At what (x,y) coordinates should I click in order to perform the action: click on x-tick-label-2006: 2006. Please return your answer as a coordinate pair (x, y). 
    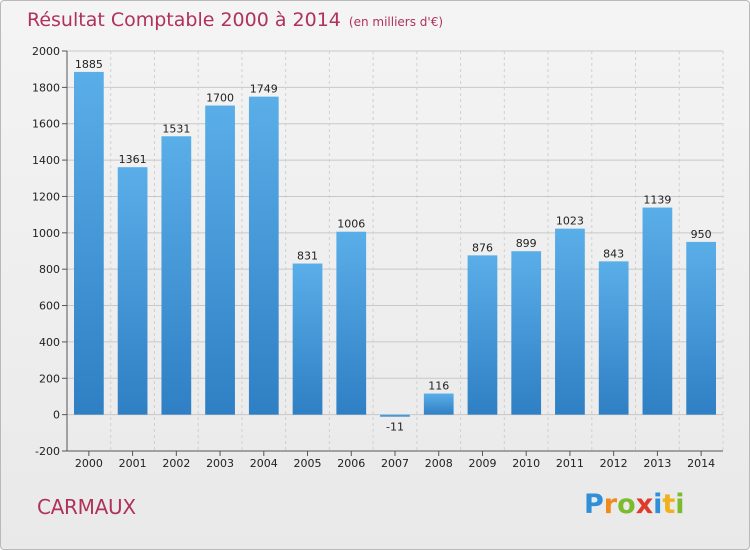
    Looking at the image, I should click on (351, 463).